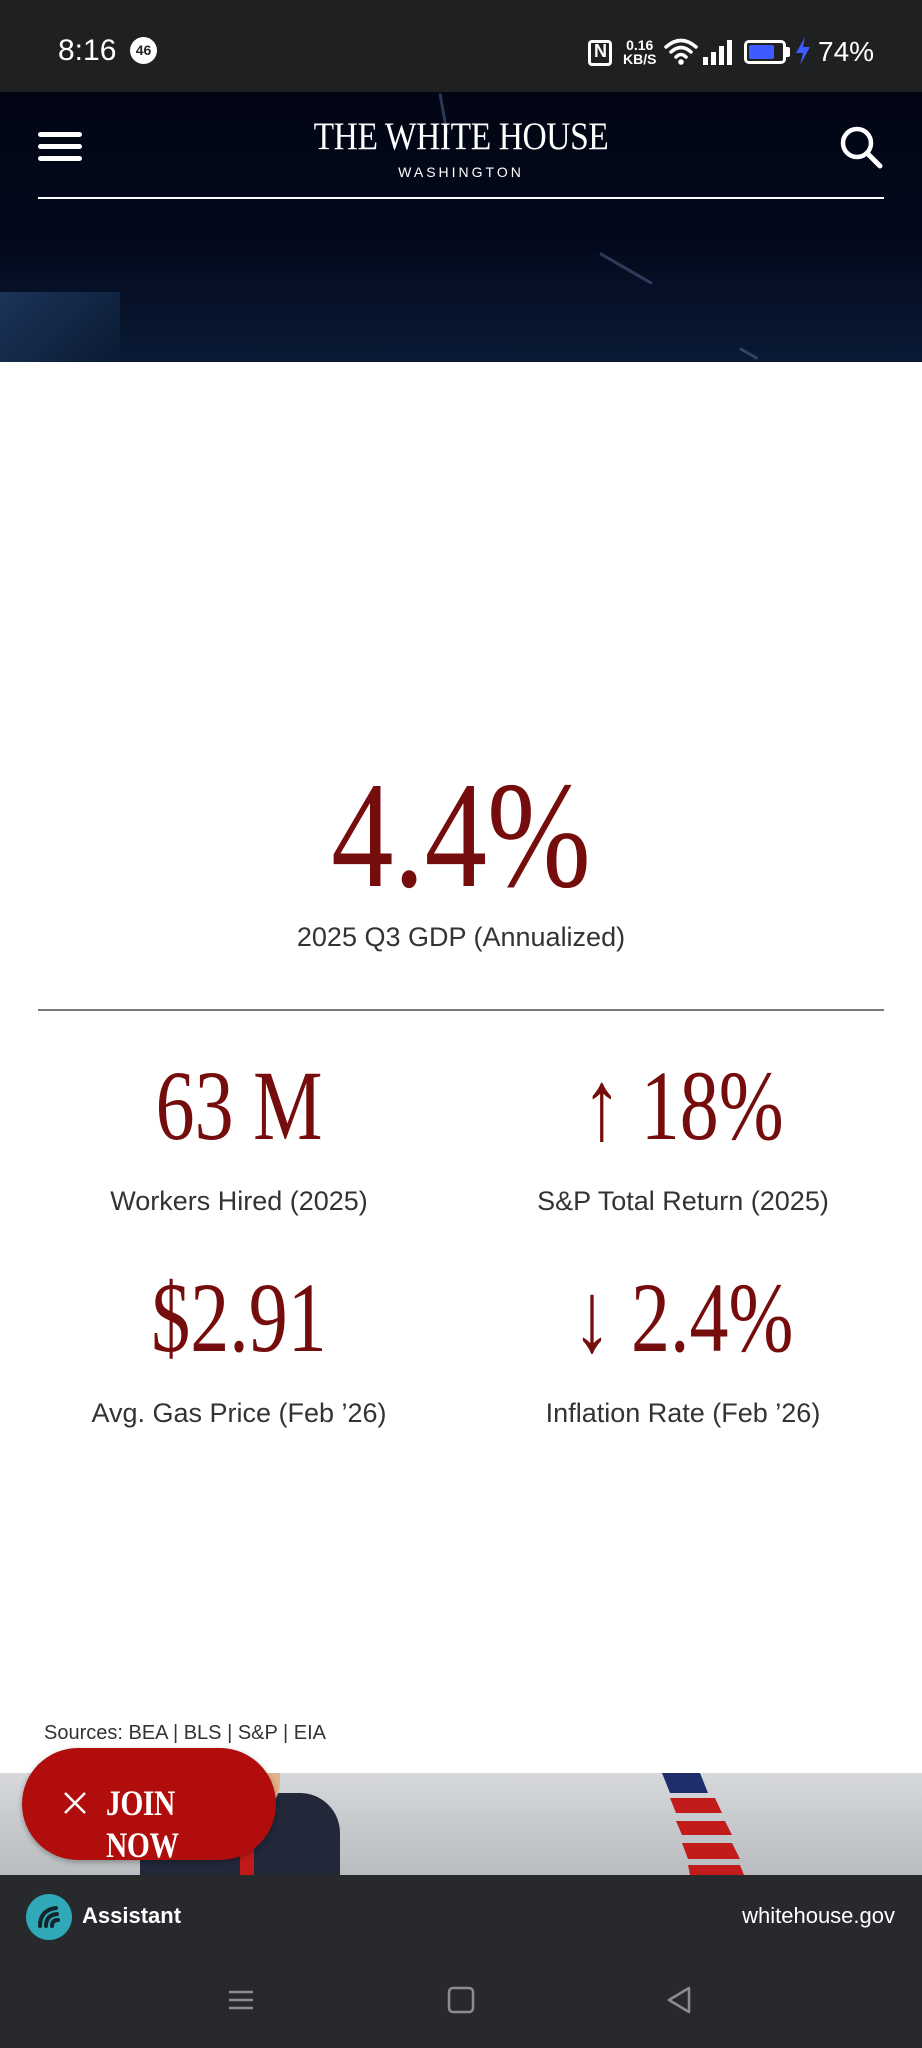  I want to click on battery-percent: 74%, so click(846, 51).